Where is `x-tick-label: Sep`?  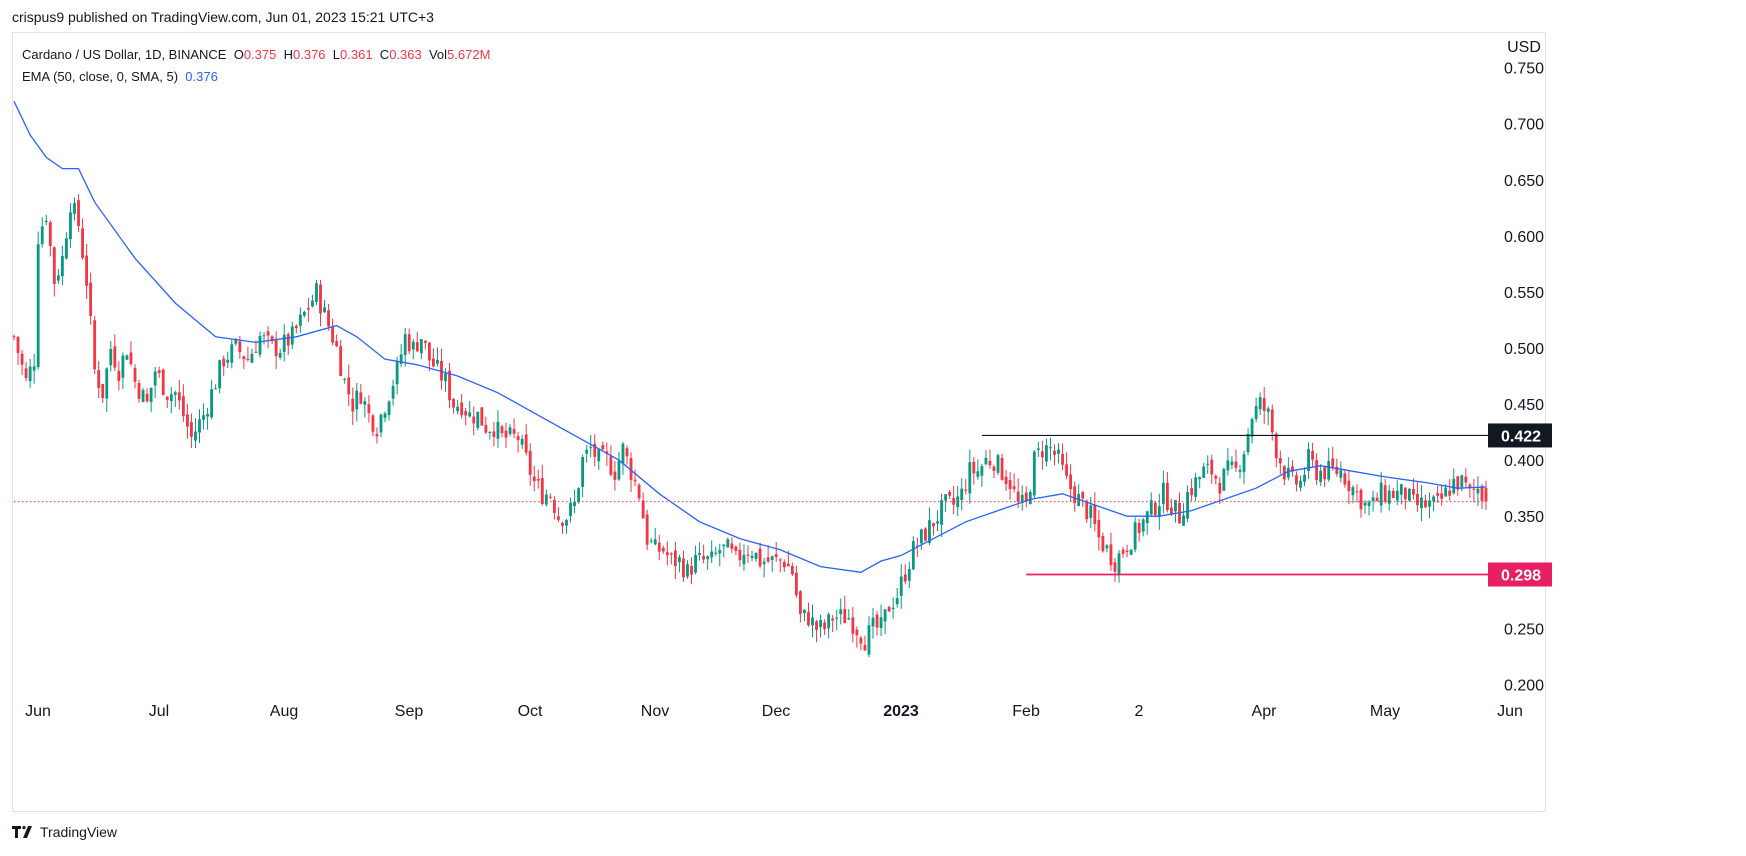 x-tick-label: Sep is located at coordinates (409, 711).